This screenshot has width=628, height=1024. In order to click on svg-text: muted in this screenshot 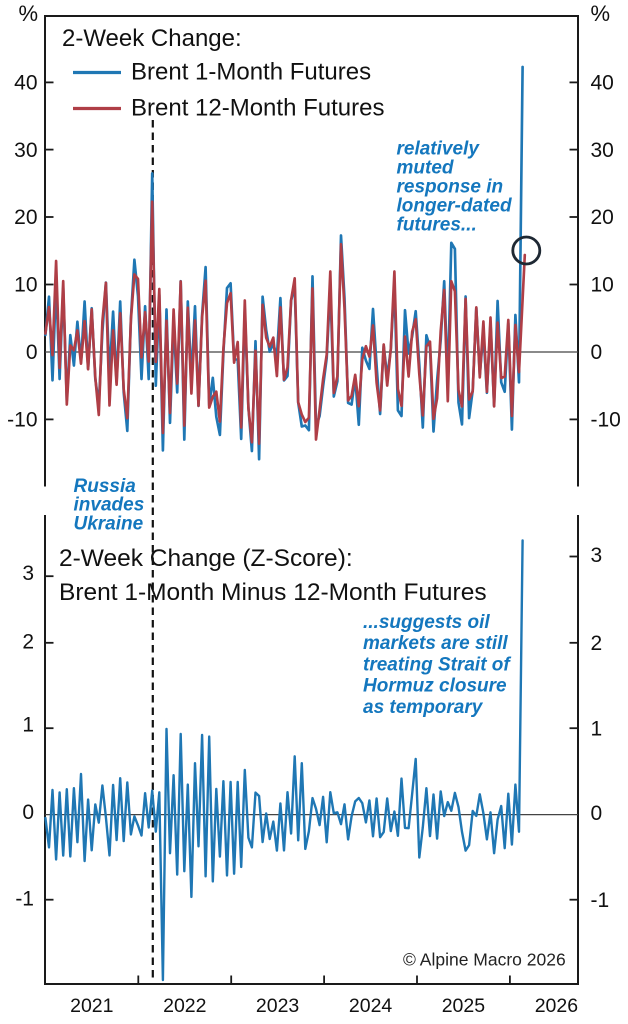, I will do `click(425, 168)`.